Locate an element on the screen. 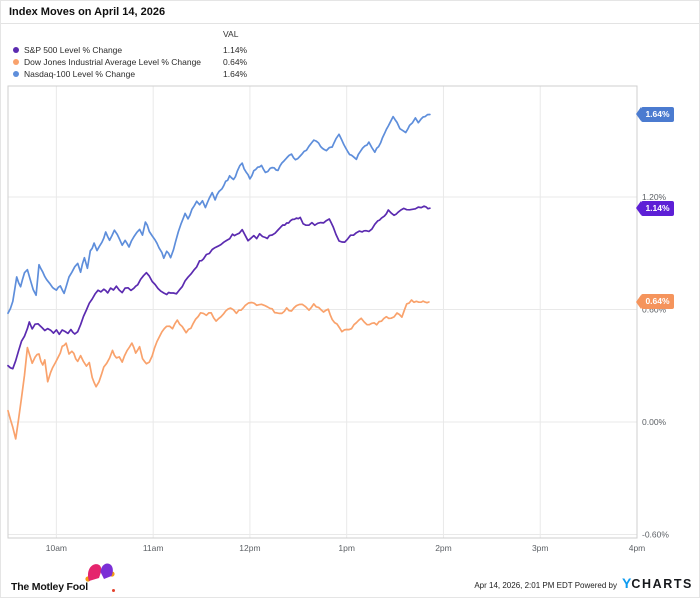 Image resolution: width=700 pixels, height=598 pixels. motley-fool-dot is located at coordinates (113, 590).